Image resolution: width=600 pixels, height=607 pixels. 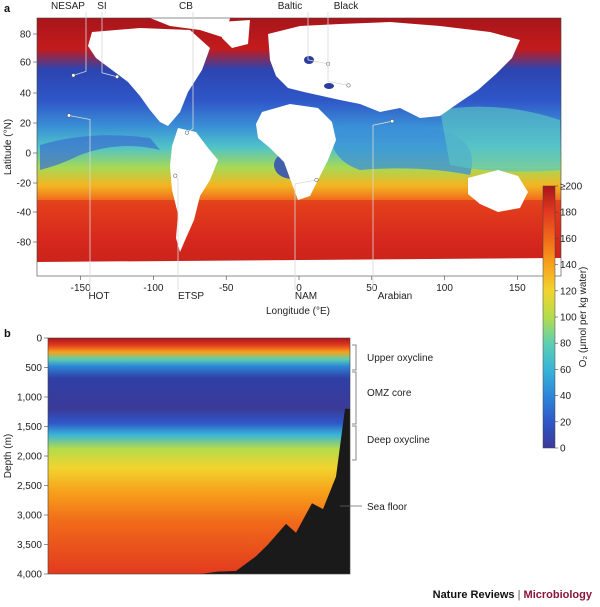 I want to click on colorbar-tick-label: 180, so click(x=568, y=213).